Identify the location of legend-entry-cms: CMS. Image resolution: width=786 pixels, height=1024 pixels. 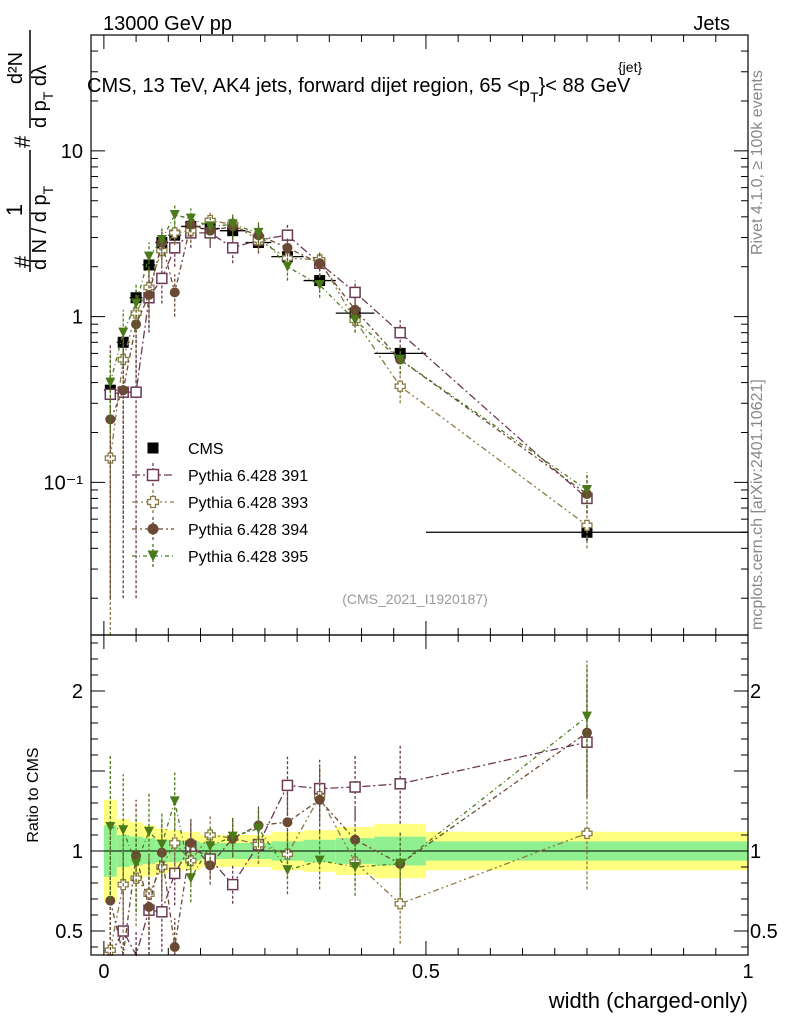
(185, 449).